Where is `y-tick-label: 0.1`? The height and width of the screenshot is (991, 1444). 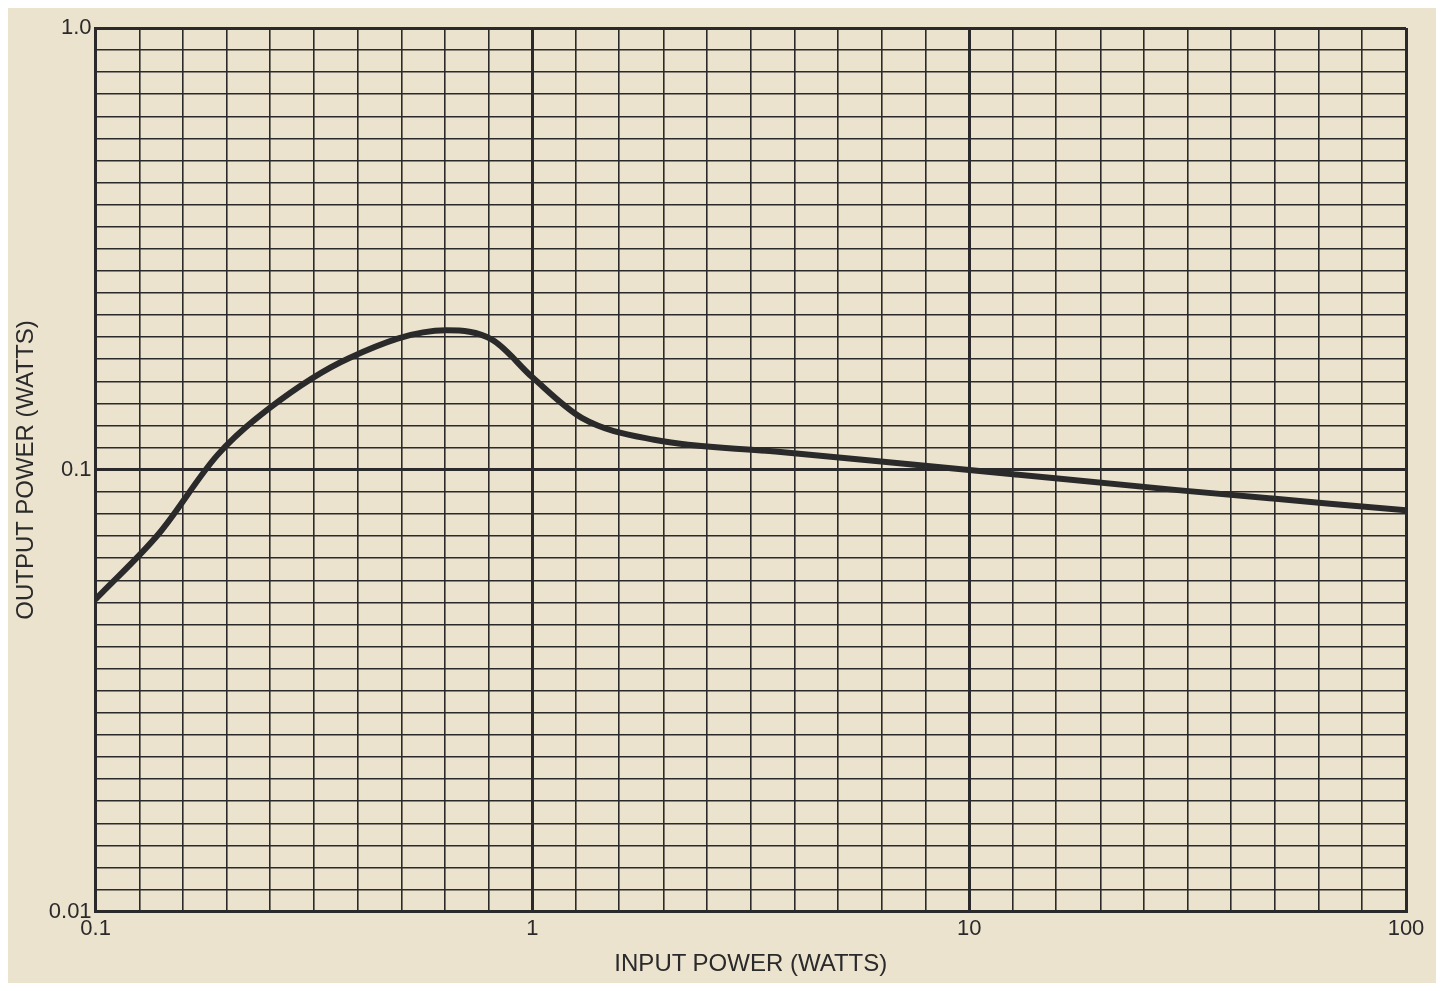
y-tick-label: 0.1 is located at coordinates (76, 468).